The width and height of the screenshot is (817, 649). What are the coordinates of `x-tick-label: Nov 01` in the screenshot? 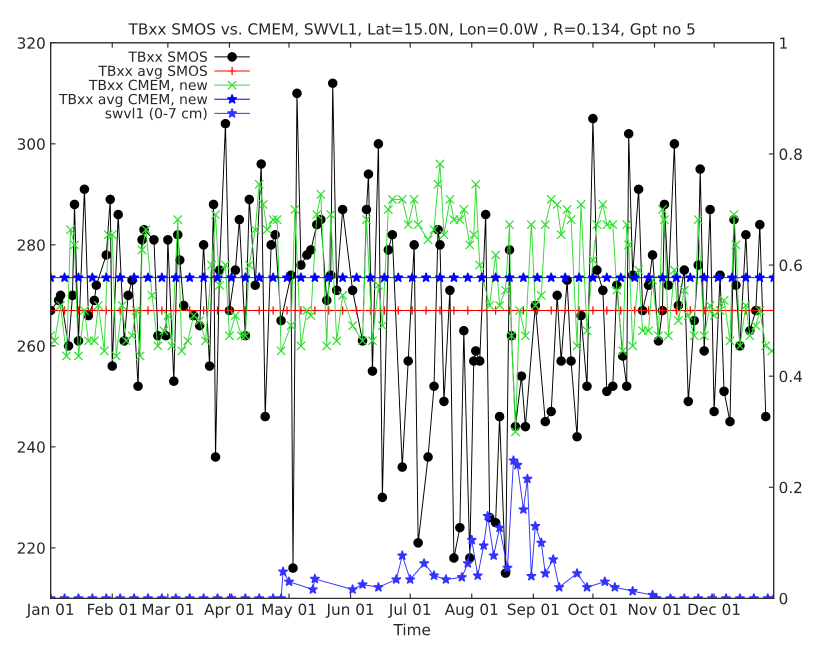 It's located at (654, 610).